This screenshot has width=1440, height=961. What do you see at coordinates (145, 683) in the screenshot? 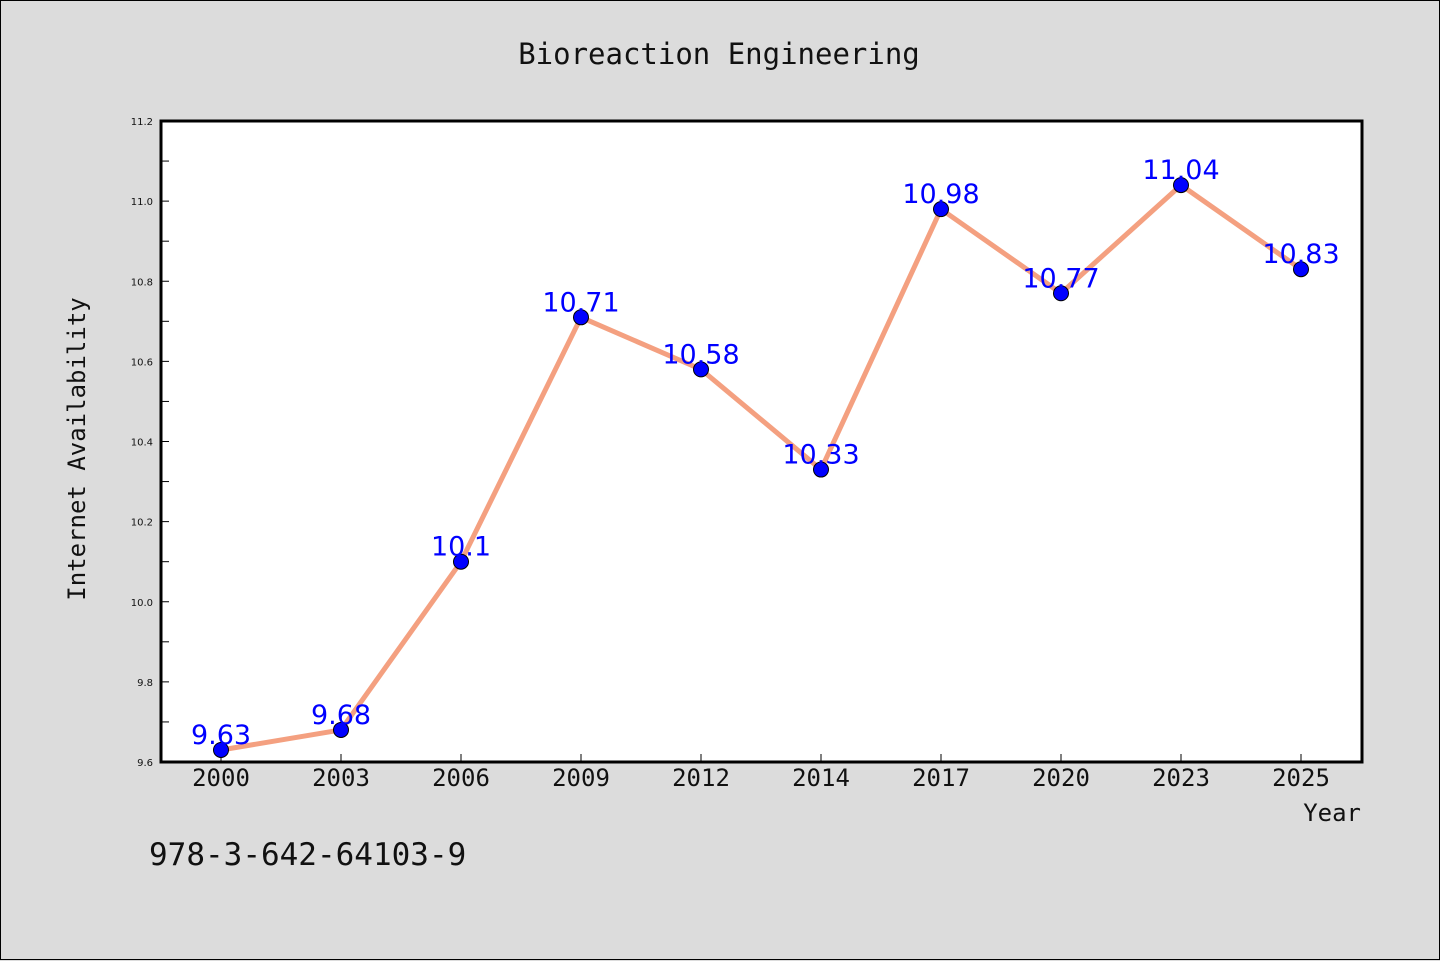
I see `y-tick-label: 9.8` at bounding box center [145, 683].